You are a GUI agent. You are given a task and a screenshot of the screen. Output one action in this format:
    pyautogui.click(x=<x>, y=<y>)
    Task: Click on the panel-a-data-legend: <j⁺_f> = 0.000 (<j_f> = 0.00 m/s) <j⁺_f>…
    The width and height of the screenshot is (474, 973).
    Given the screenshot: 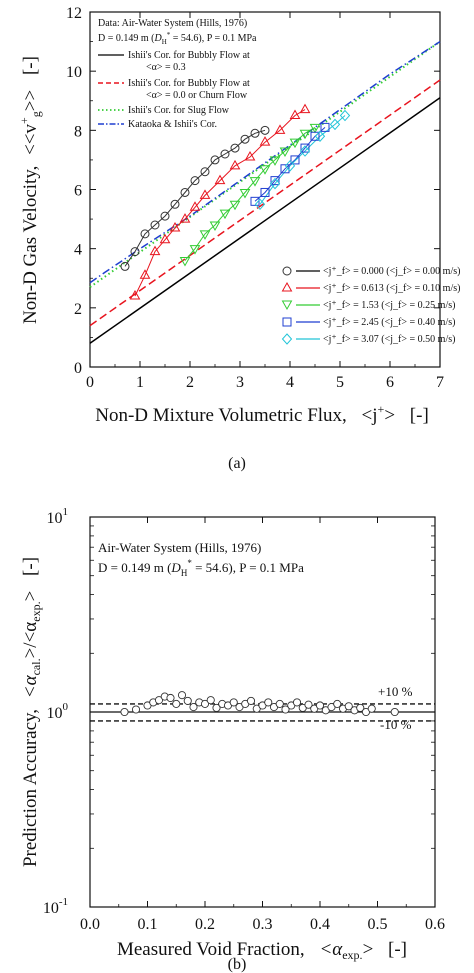 What is the action you would take?
    pyautogui.click(x=370, y=305)
    